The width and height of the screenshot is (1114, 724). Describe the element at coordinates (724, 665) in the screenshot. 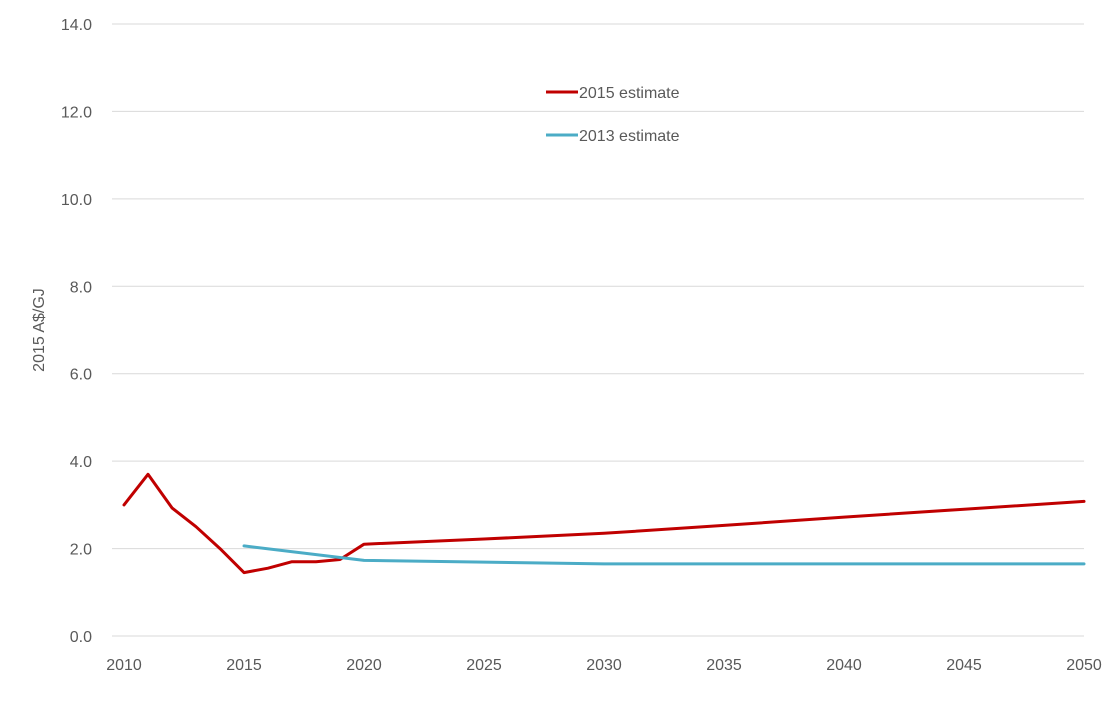

I see `x-tick-label: 2035` at that location.